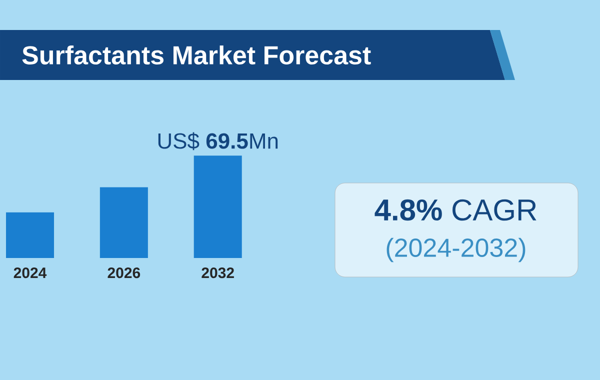 The image size is (600, 380). What do you see at coordinates (218, 273) in the screenshot?
I see `x-tick-label: 2032` at bounding box center [218, 273].